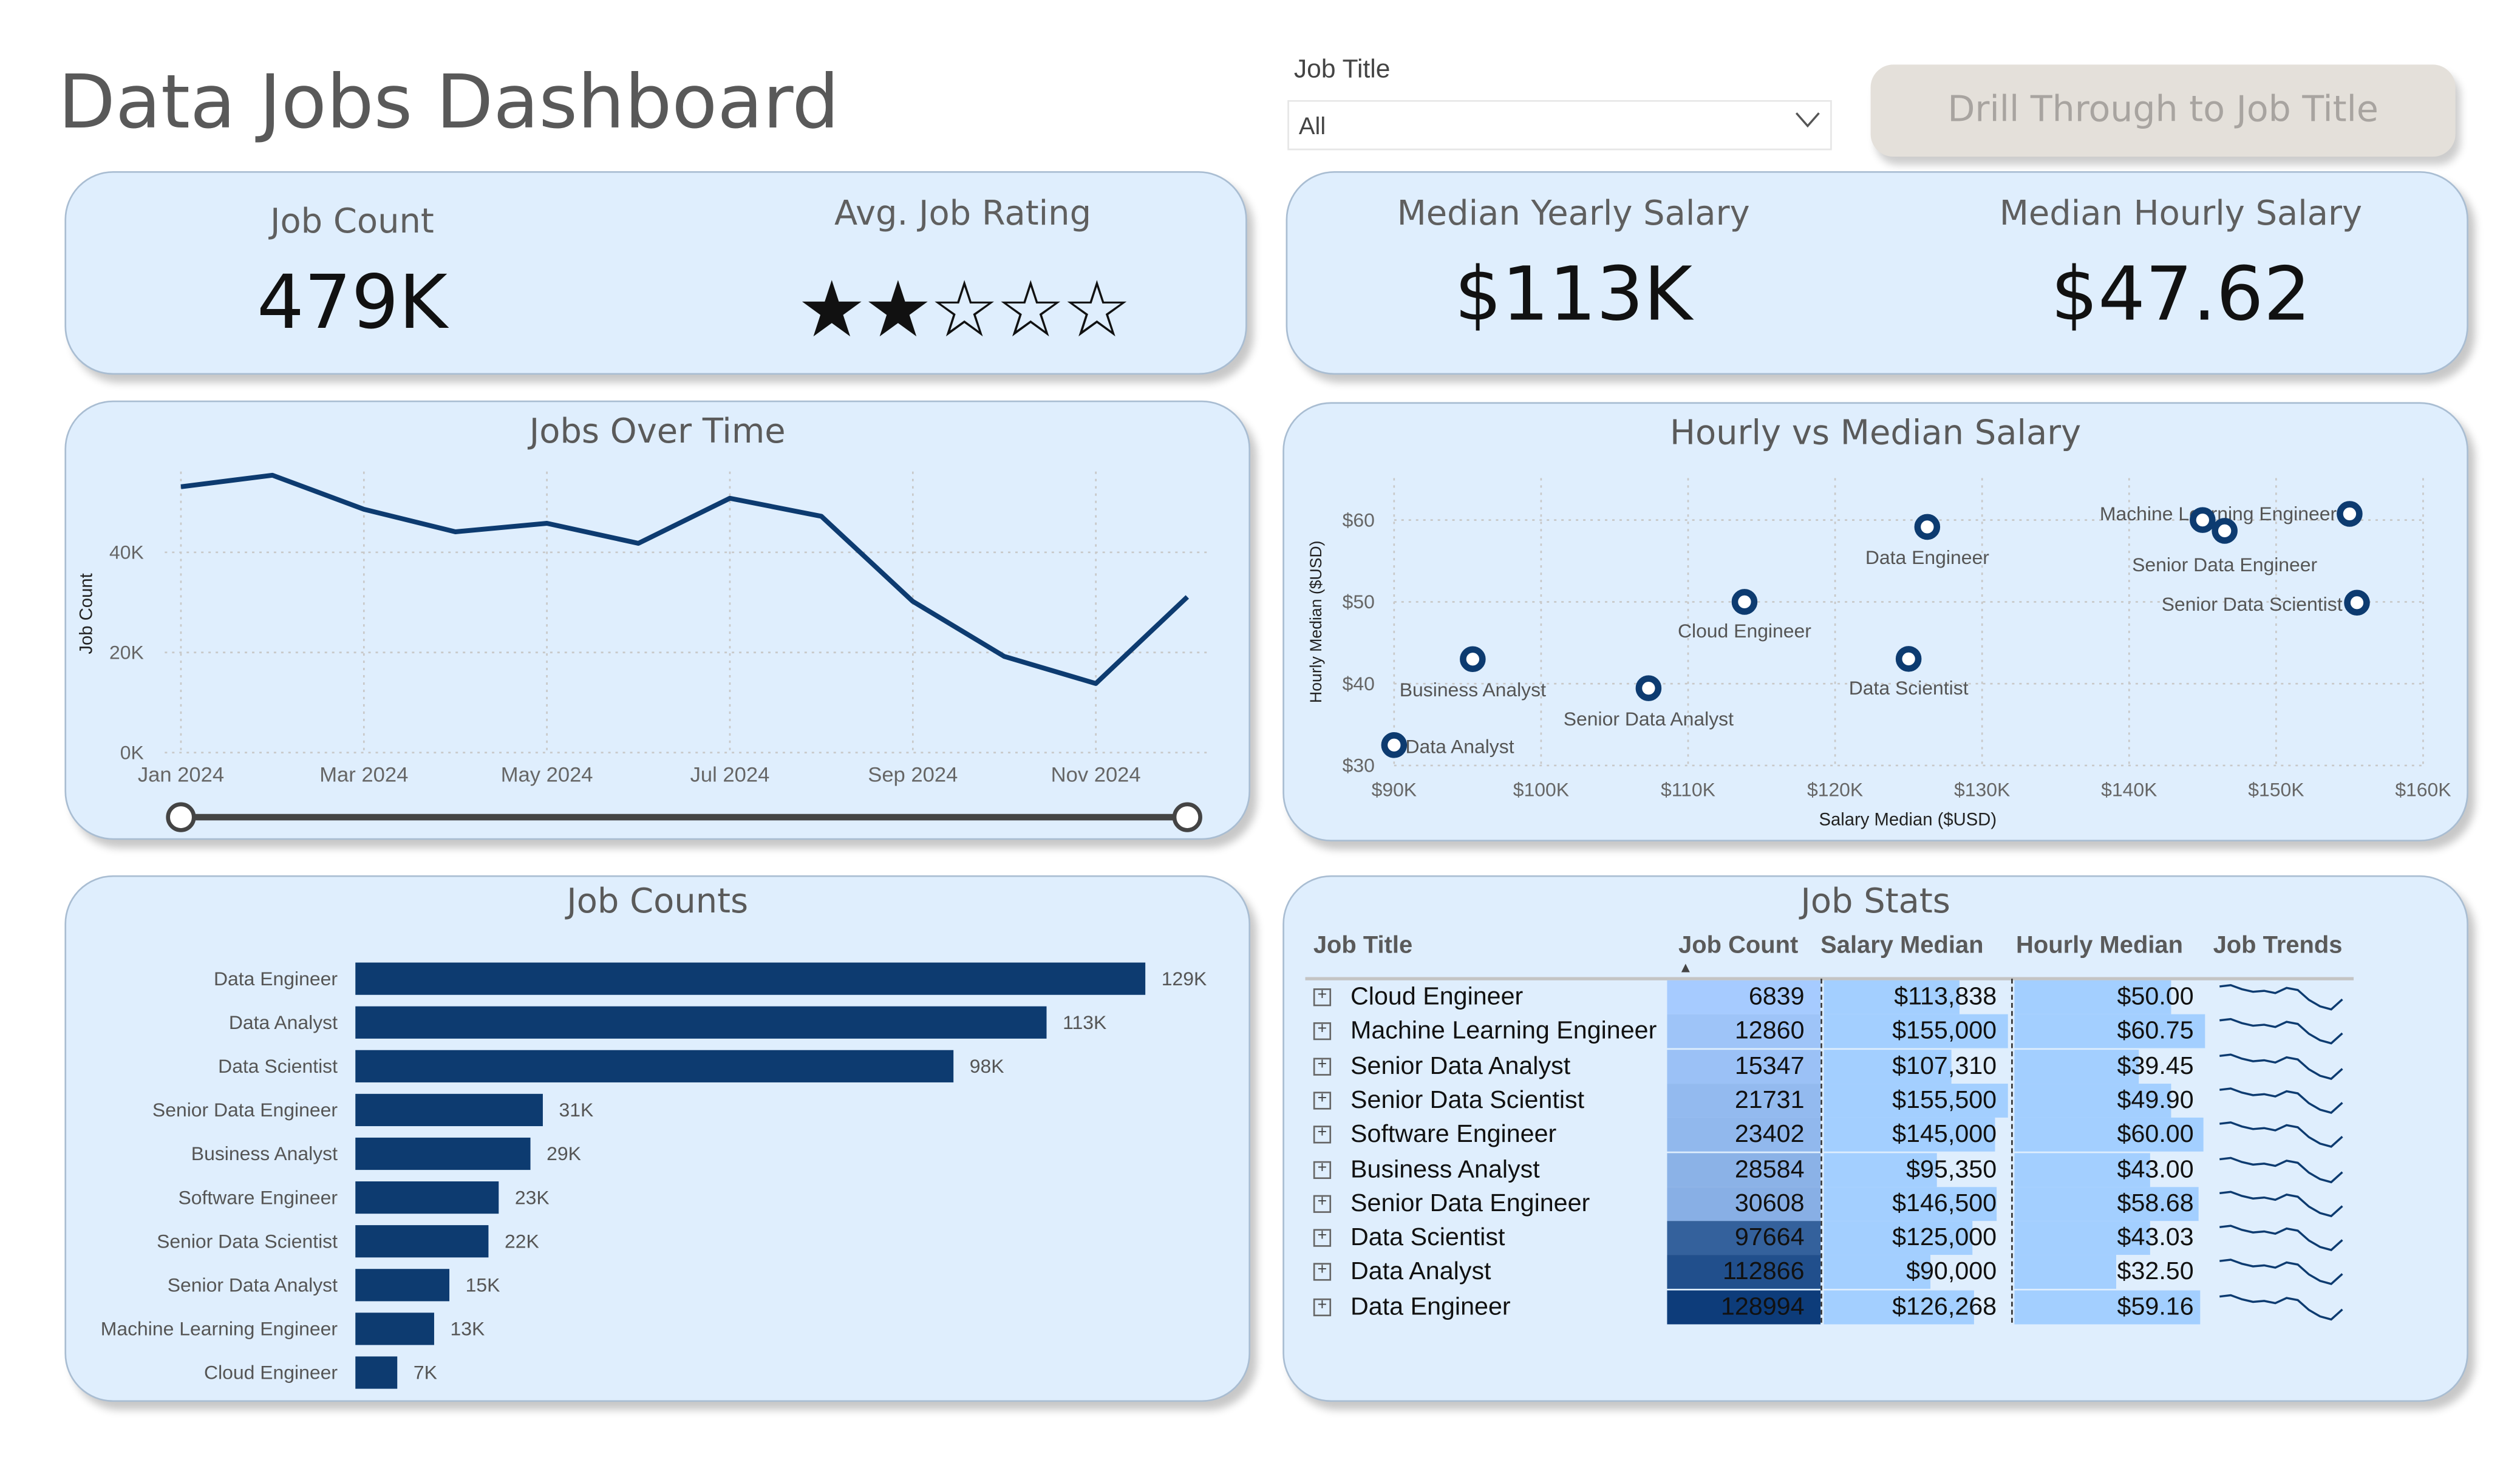  I want to click on hourly-median-cell: $50.00, so click(2155, 997).